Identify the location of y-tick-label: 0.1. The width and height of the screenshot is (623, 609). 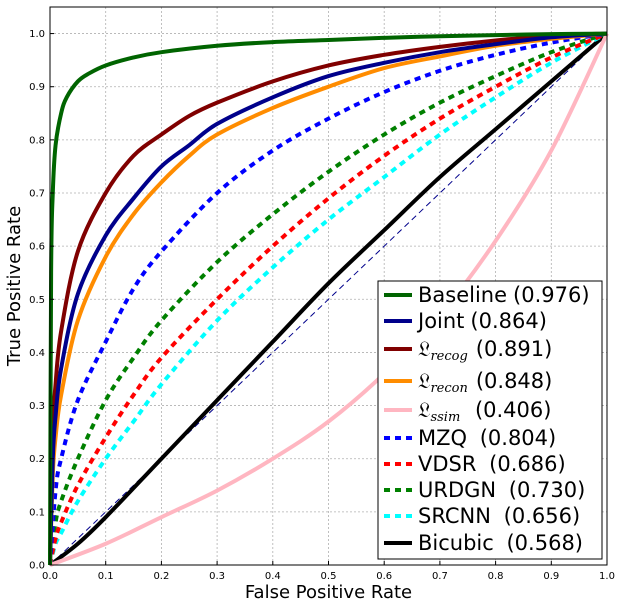
(37, 512).